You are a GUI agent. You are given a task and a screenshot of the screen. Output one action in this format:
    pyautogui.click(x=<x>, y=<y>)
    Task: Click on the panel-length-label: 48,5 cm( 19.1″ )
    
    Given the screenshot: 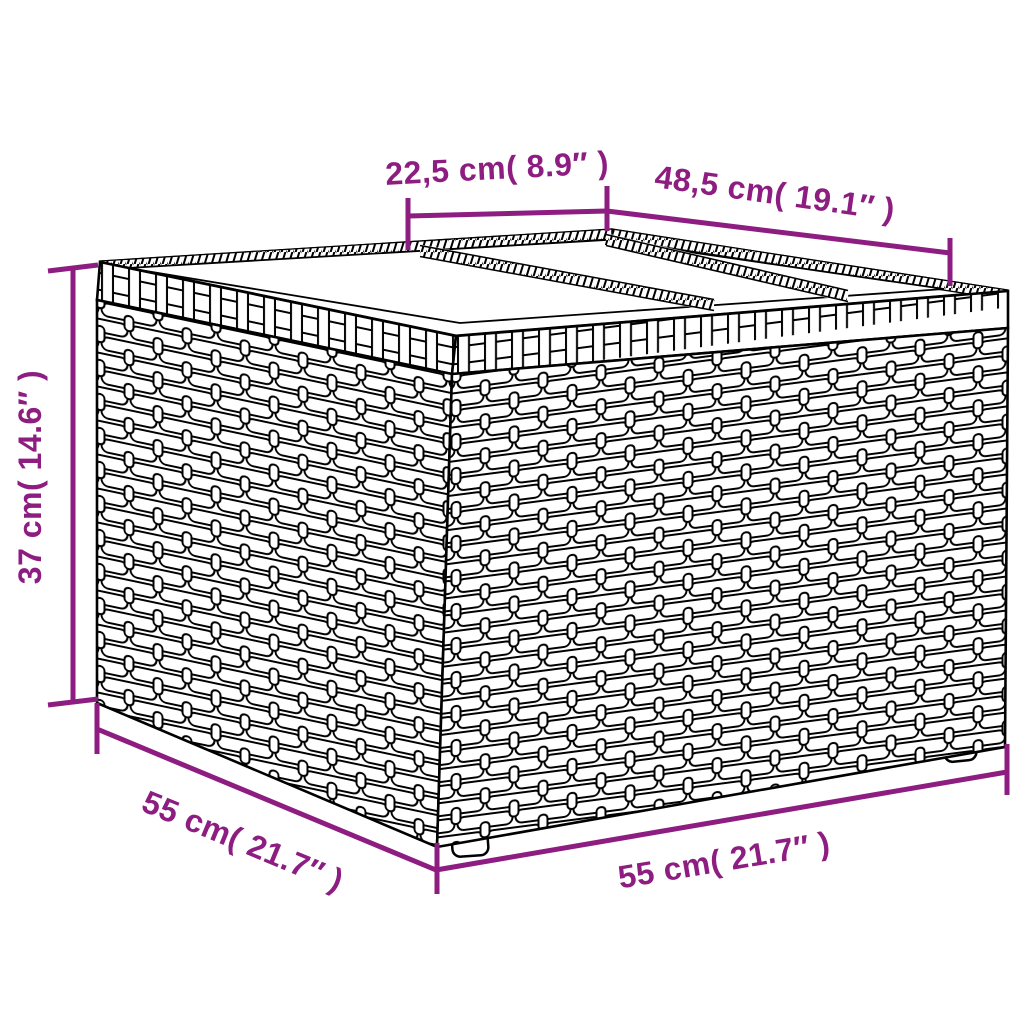 What is the action you would take?
    pyautogui.click(x=775, y=192)
    